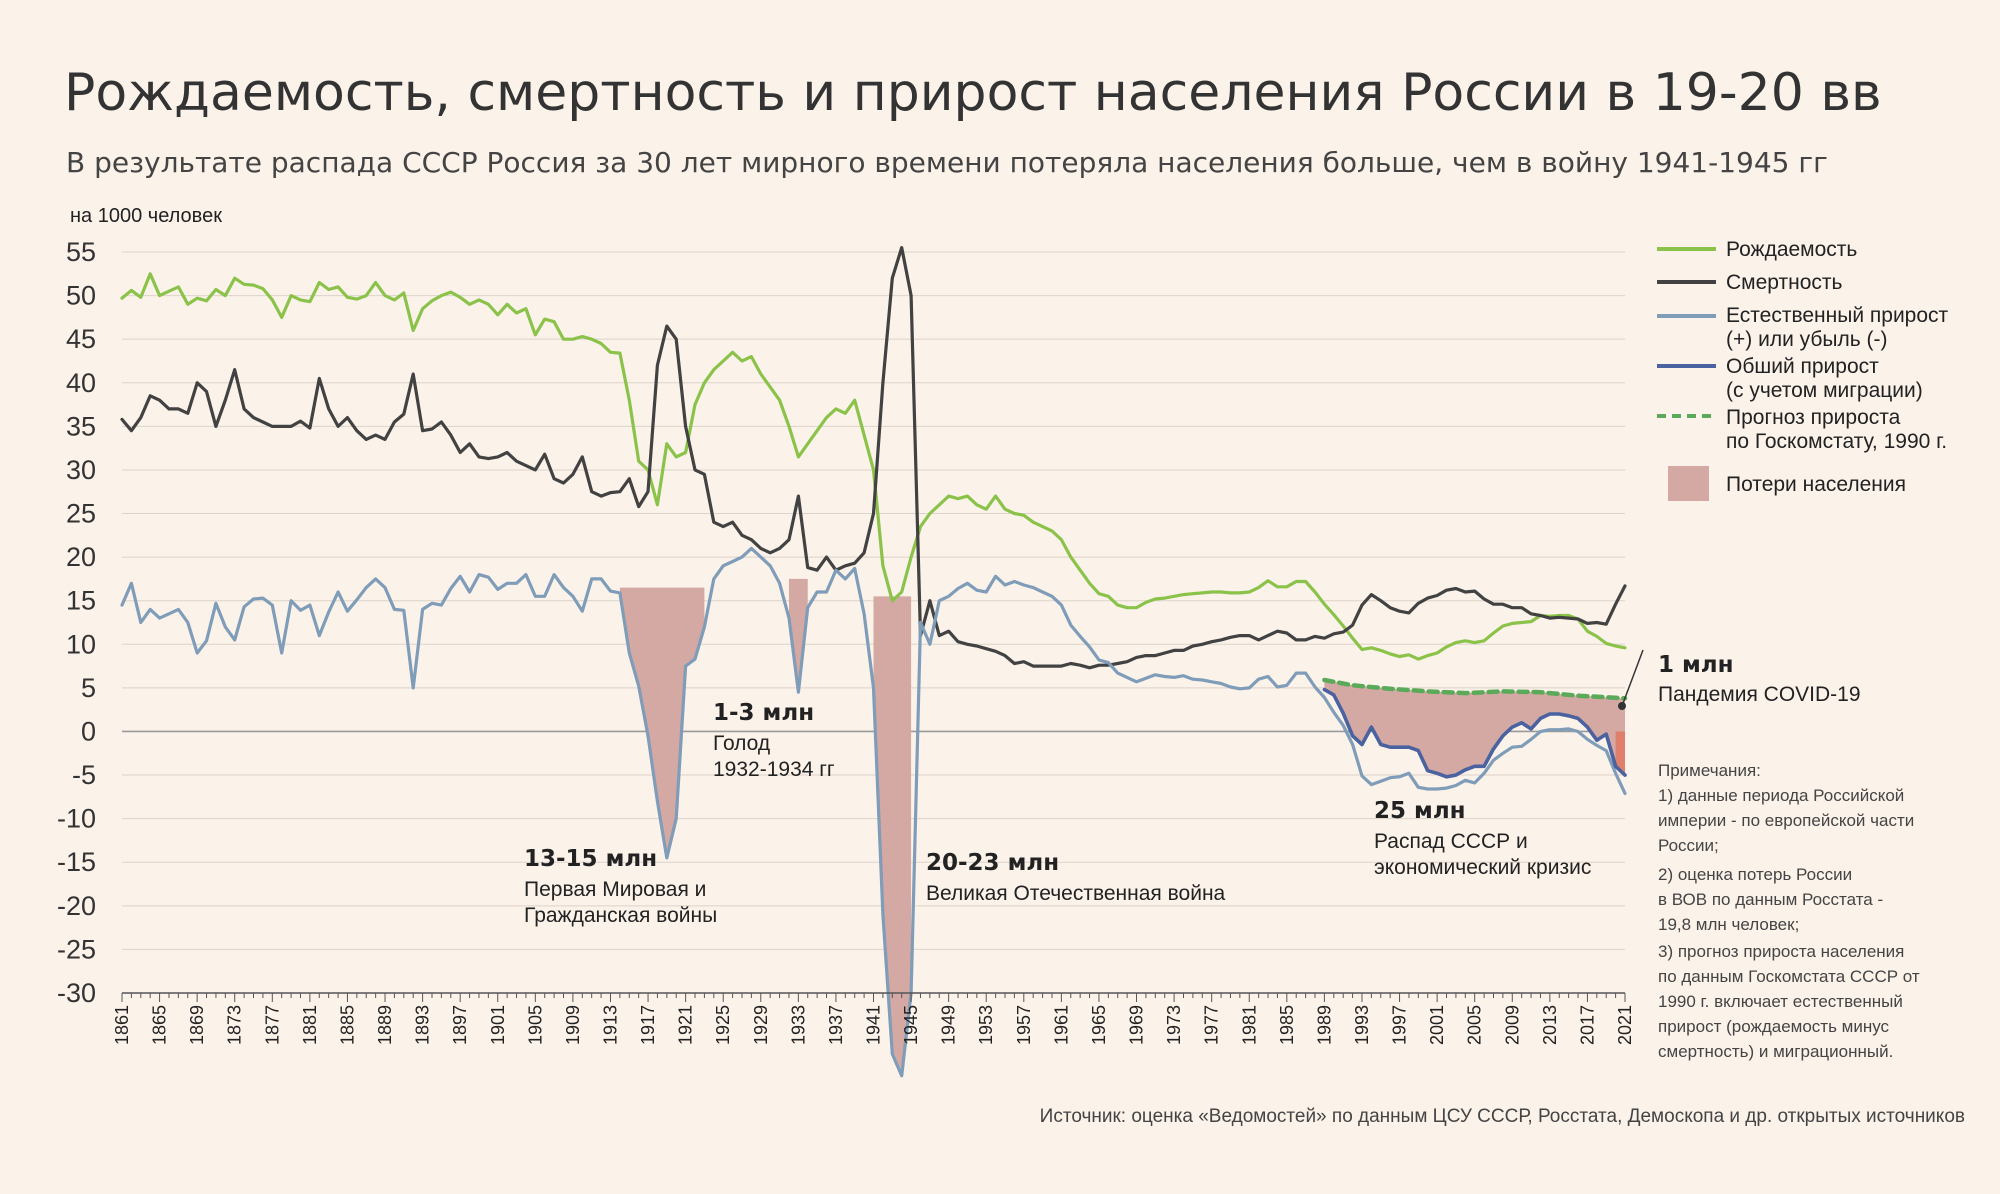 The image size is (2000, 1194). What do you see at coordinates (1775, 1051) in the screenshot?
I see `note-line-11: смертность) и миграционный.` at bounding box center [1775, 1051].